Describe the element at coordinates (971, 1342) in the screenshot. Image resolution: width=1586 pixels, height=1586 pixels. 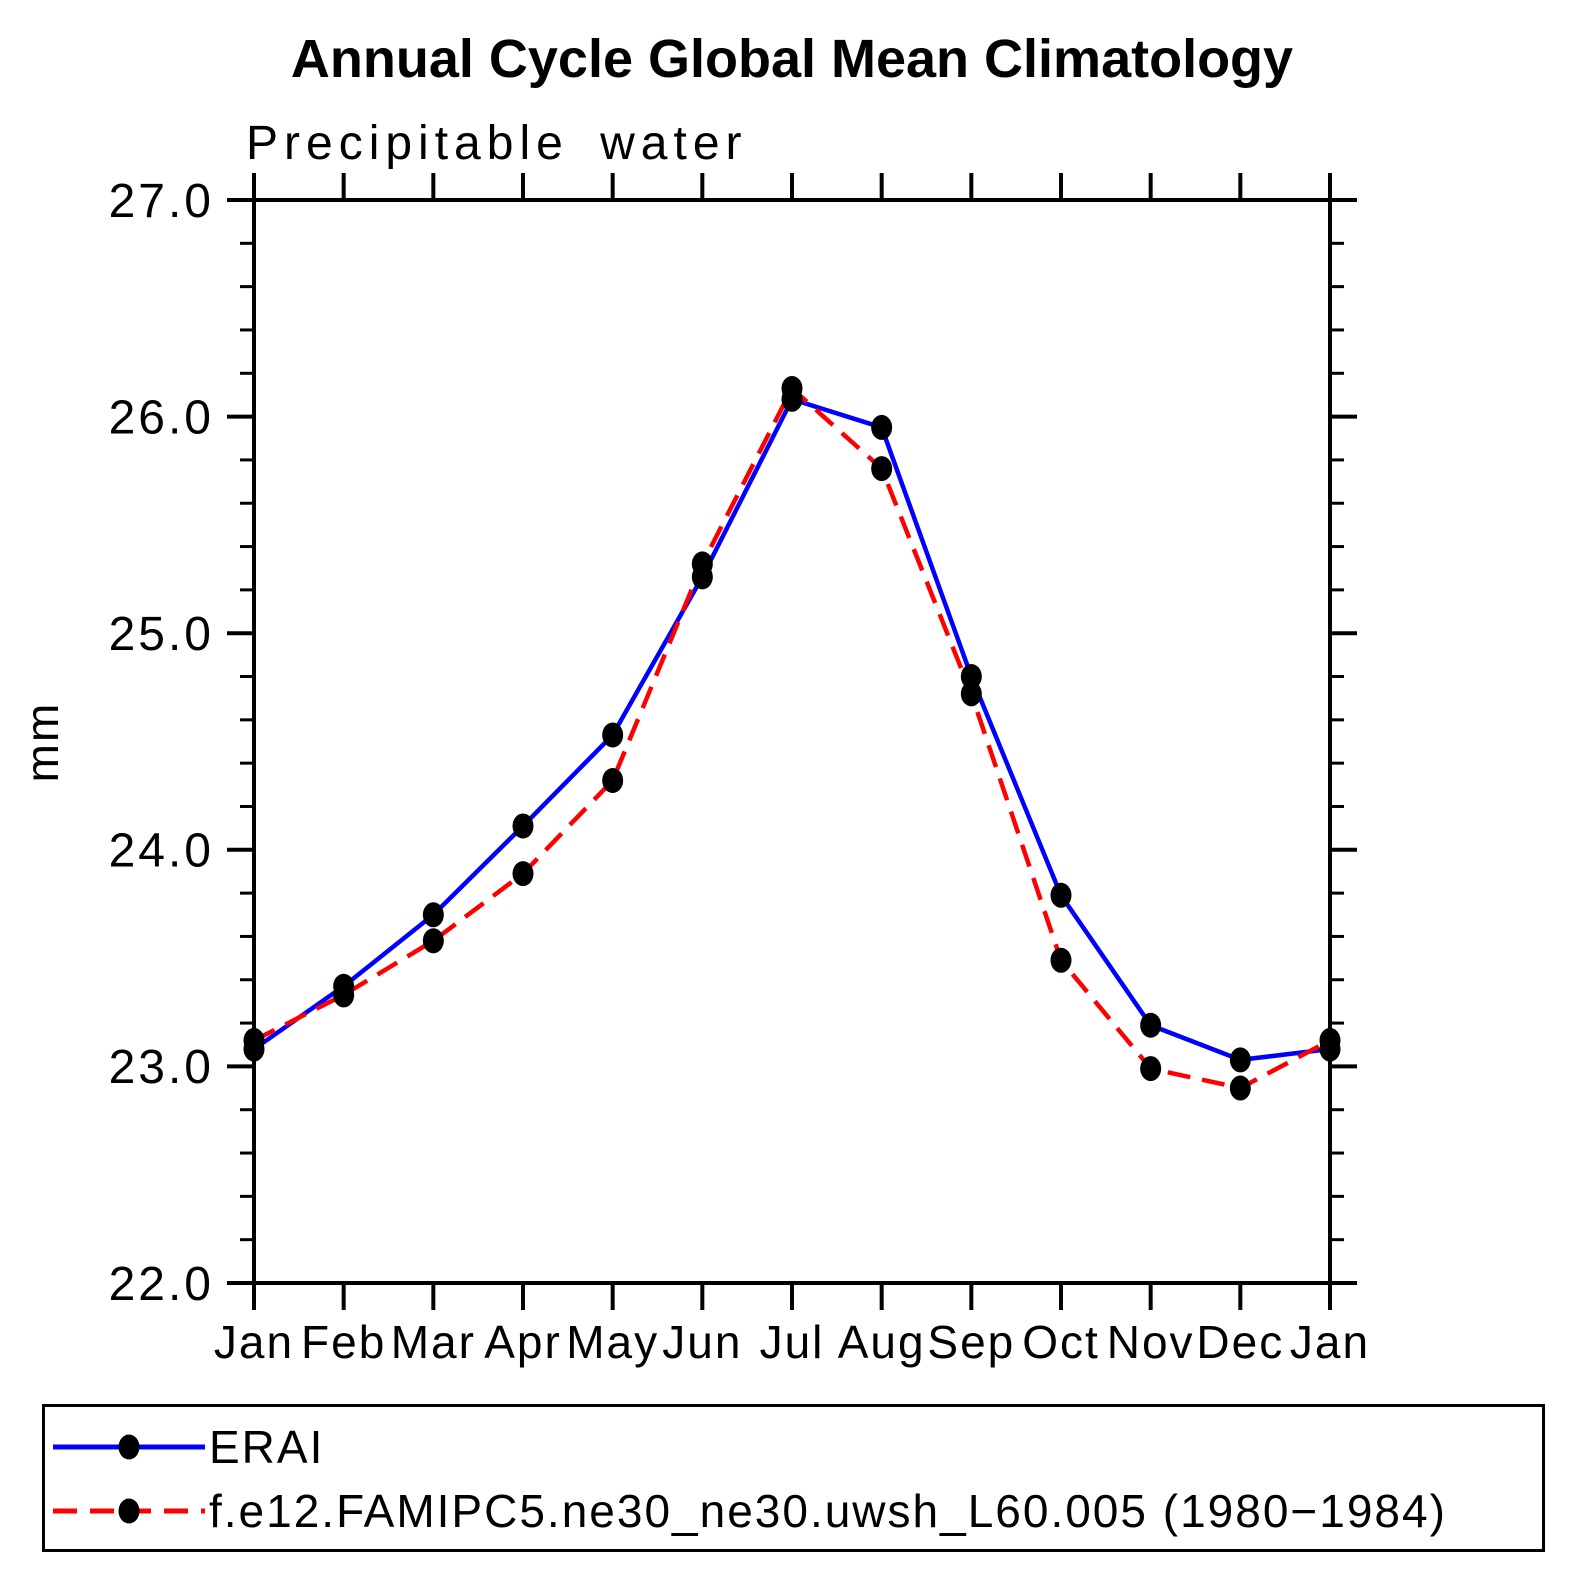
I see `x-tick-label: Sep` at that location.